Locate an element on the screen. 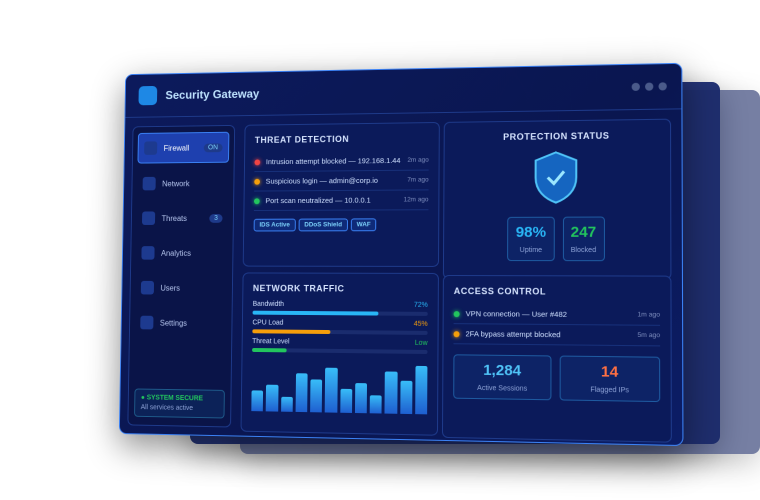 The height and width of the screenshot is (500, 760). tag: DDoS Shield is located at coordinates (323, 225).